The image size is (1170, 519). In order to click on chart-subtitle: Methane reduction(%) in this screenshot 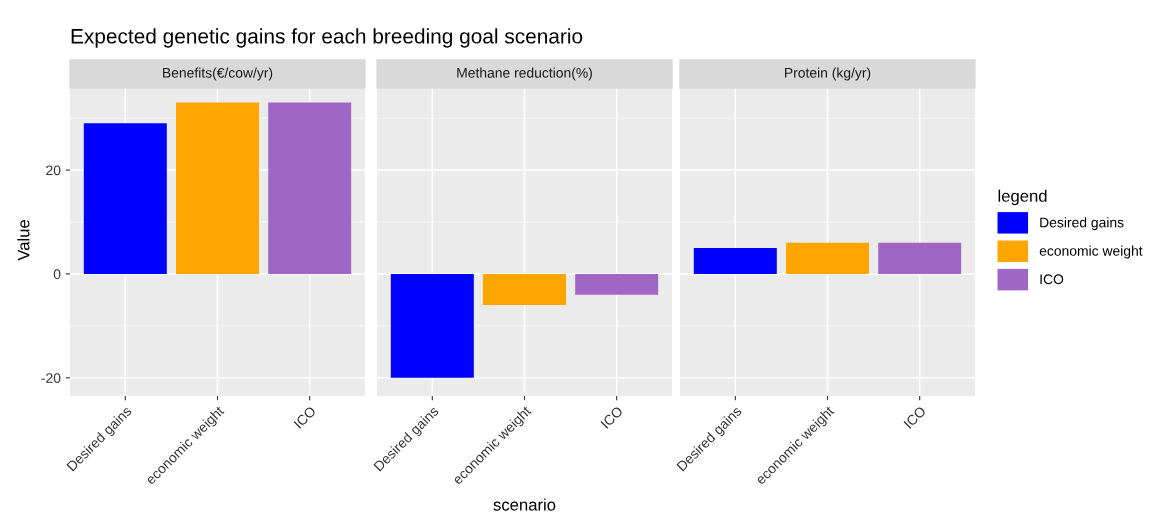, I will do `click(524, 74)`.